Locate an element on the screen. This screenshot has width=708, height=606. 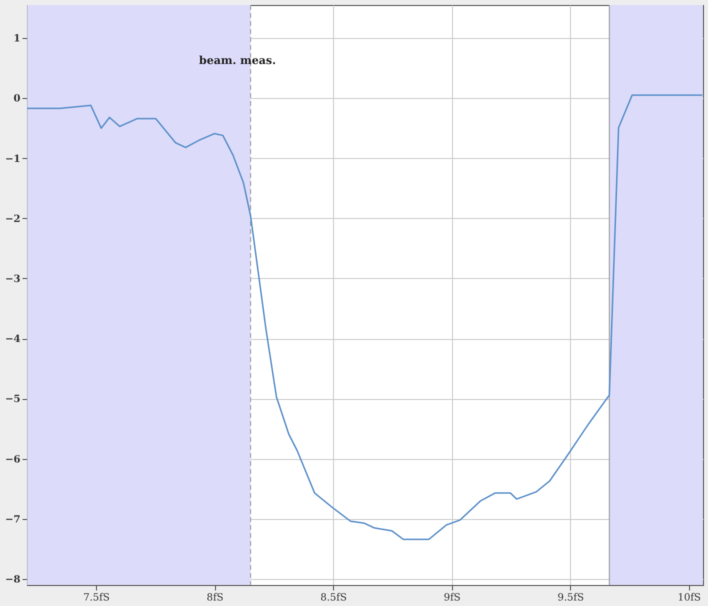
y-tick-label: −2 is located at coordinates (13, 219).